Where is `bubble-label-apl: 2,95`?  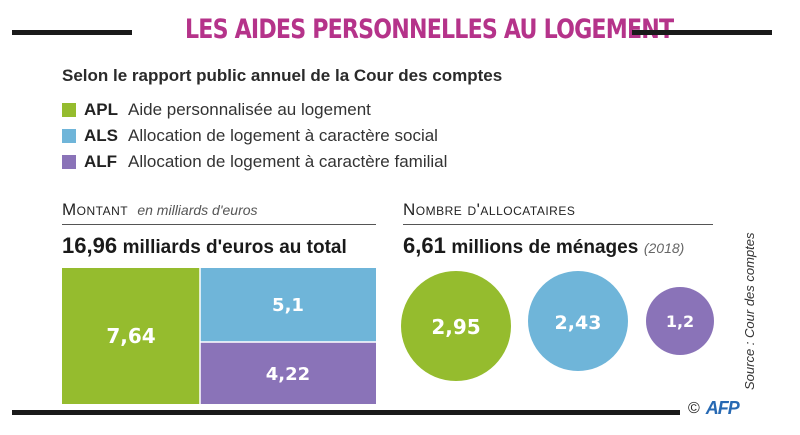 bubble-label-apl: 2,95 is located at coordinates (455, 327).